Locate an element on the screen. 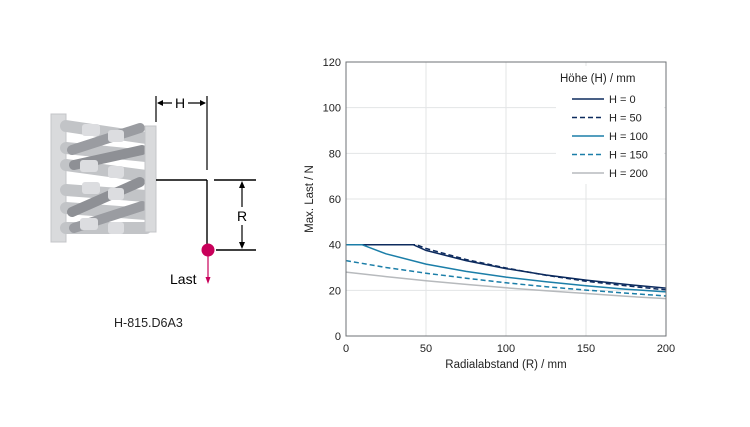  y-tick-label: 120 is located at coordinates (332, 63).